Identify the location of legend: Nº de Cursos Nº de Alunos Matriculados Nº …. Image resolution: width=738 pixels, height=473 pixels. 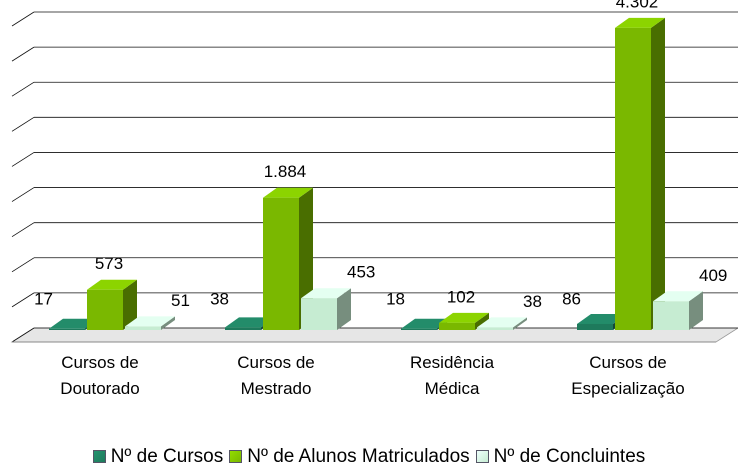
(369, 457).